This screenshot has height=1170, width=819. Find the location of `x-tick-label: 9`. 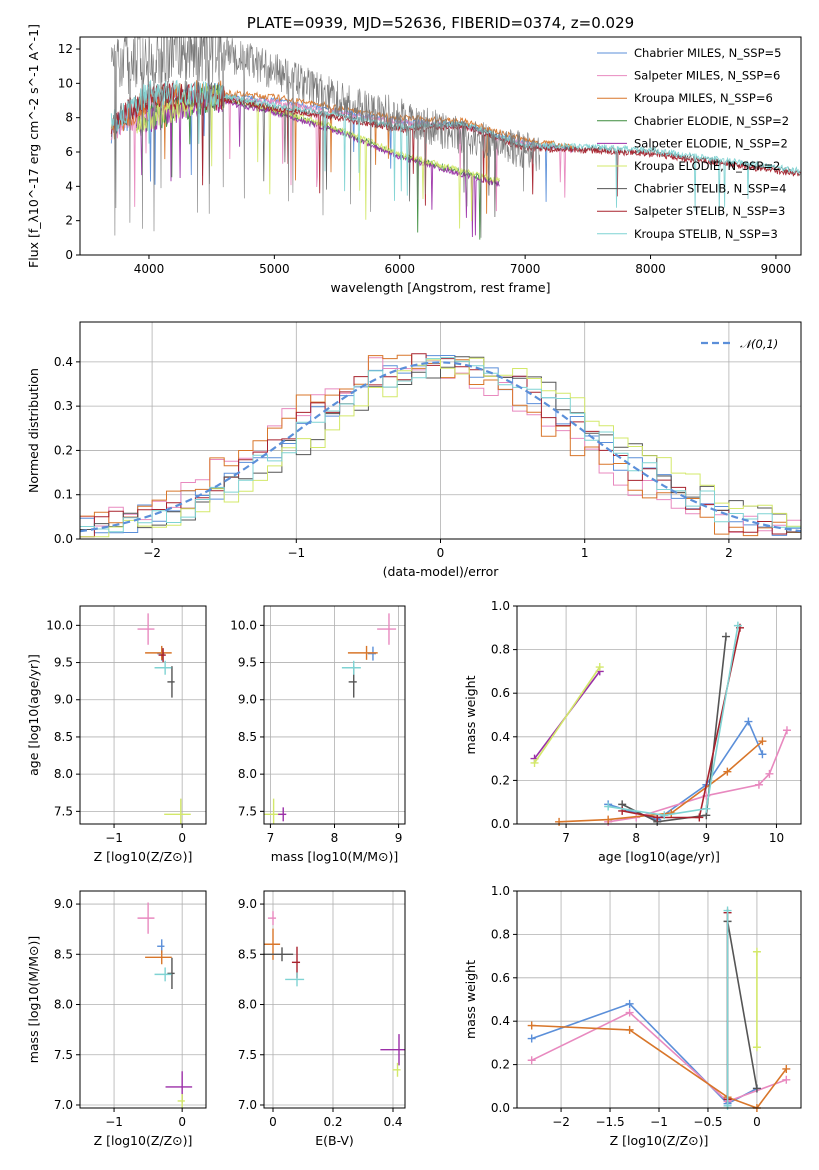

x-tick-label: 9 is located at coordinates (399, 838).